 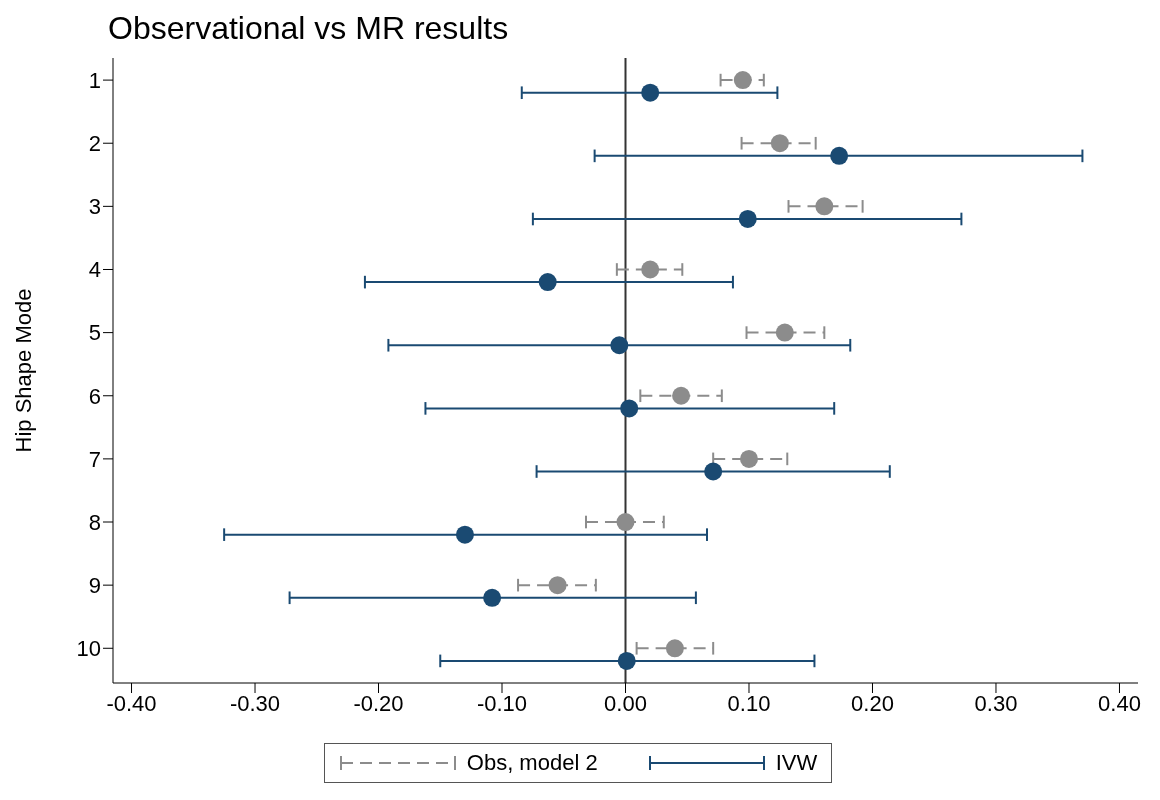 What do you see at coordinates (308, 28) in the screenshot?
I see `chart-title: Observational vs MR results` at bounding box center [308, 28].